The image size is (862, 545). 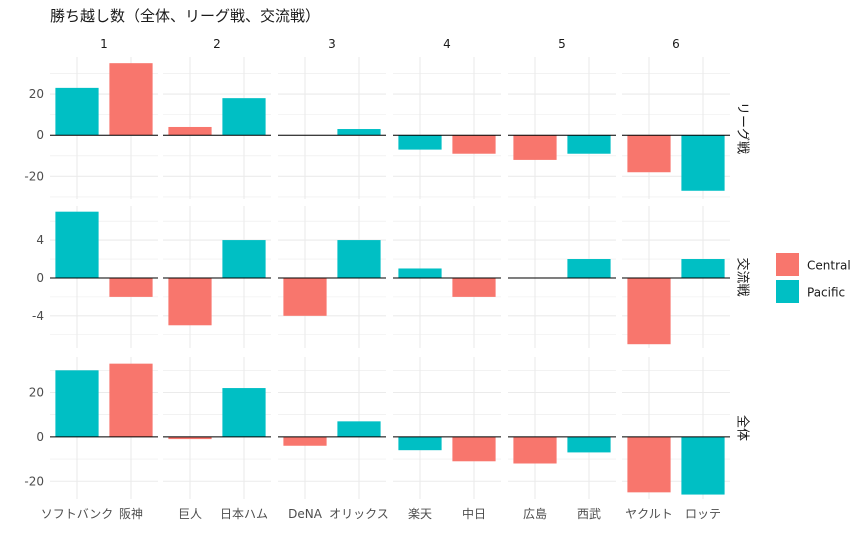 I want to click on chart-title: 勝ち越し数（全体、リーグ戦、交流戦）, so click(x=185, y=16).